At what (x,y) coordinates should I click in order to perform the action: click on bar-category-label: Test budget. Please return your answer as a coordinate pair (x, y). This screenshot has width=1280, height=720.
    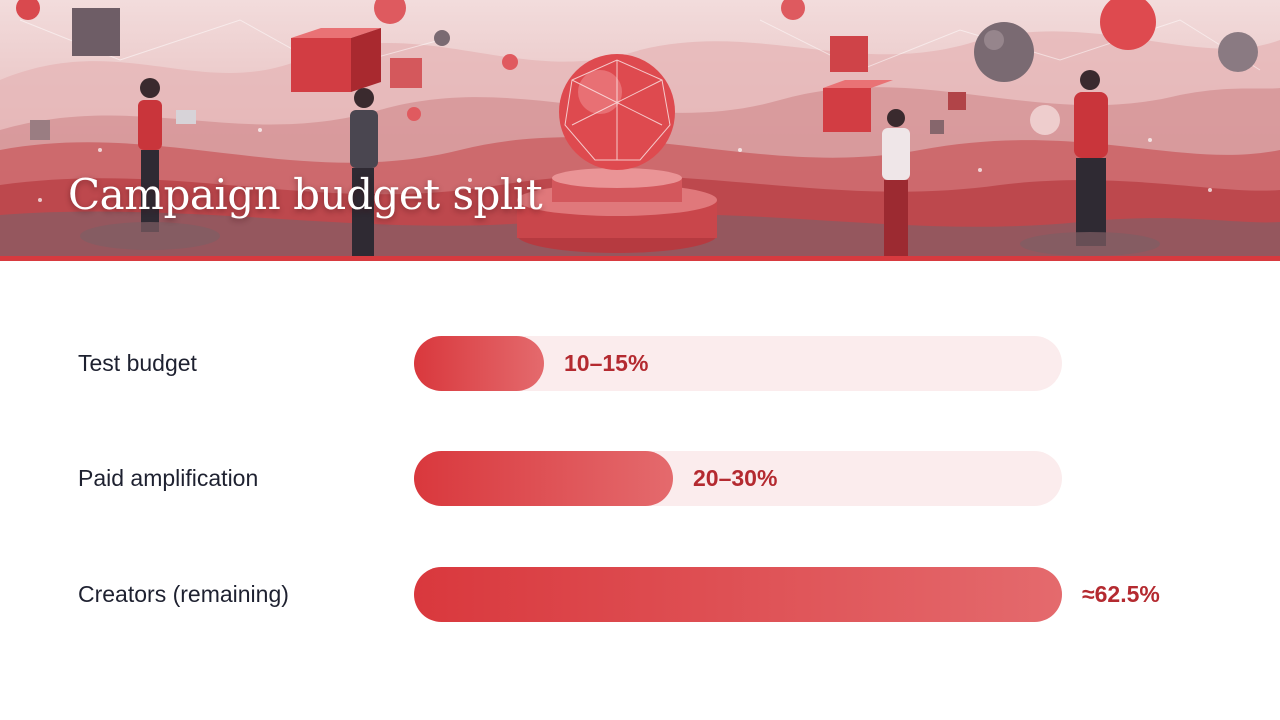
    Looking at the image, I should click on (137, 363).